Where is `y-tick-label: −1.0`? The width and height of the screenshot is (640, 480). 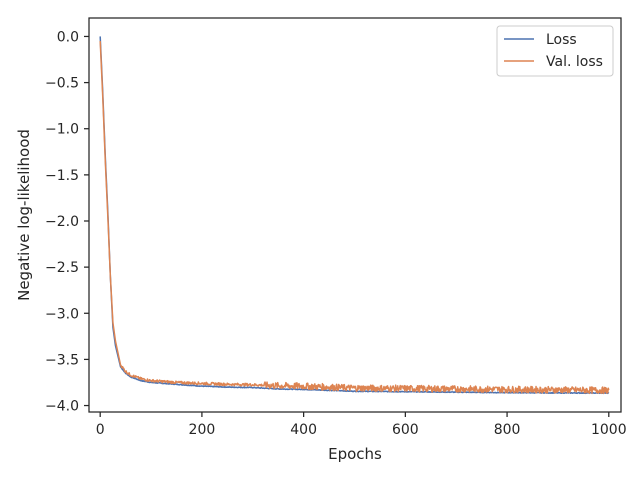
y-tick-label: −1.0 is located at coordinates (62, 130).